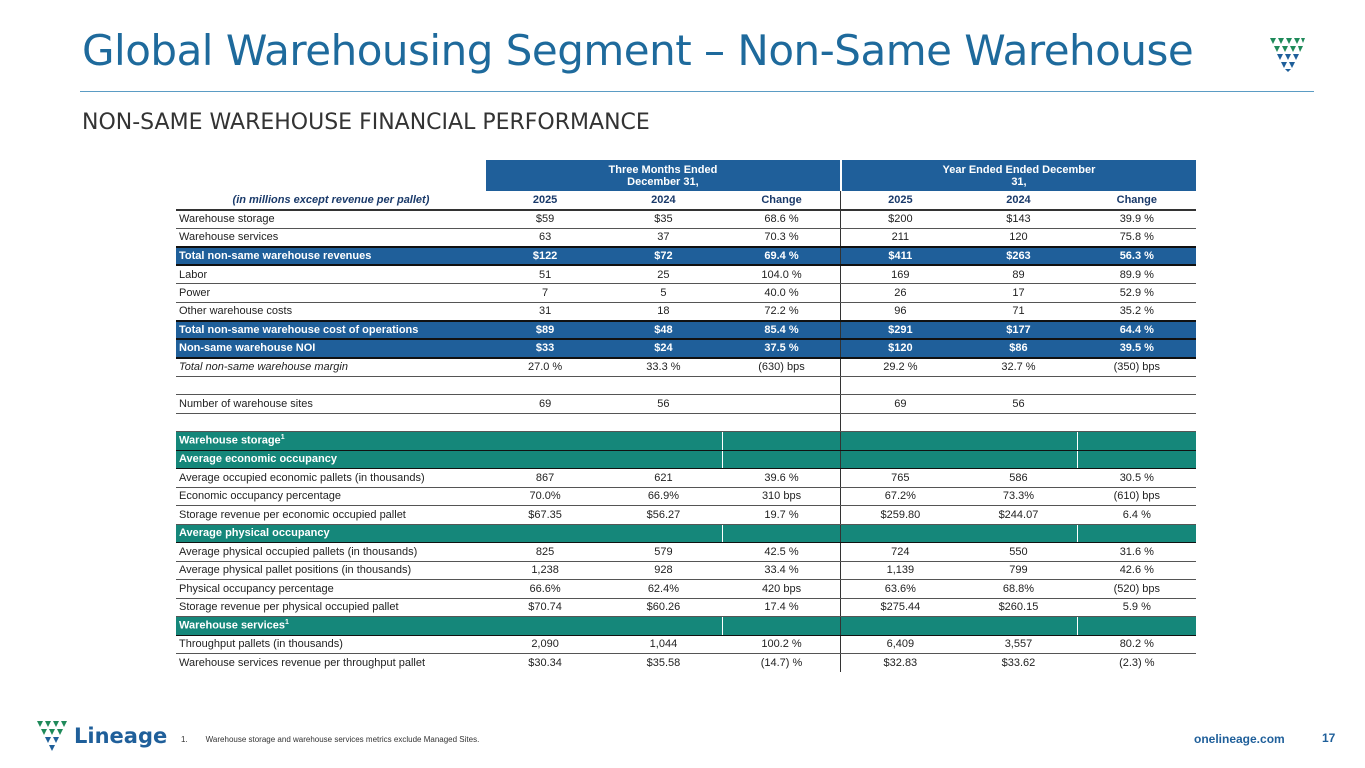  What do you see at coordinates (686, 441) in the screenshot?
I see `section-row-warehouse-storage: Warehouse storage1` at bounding box center [686, 441].